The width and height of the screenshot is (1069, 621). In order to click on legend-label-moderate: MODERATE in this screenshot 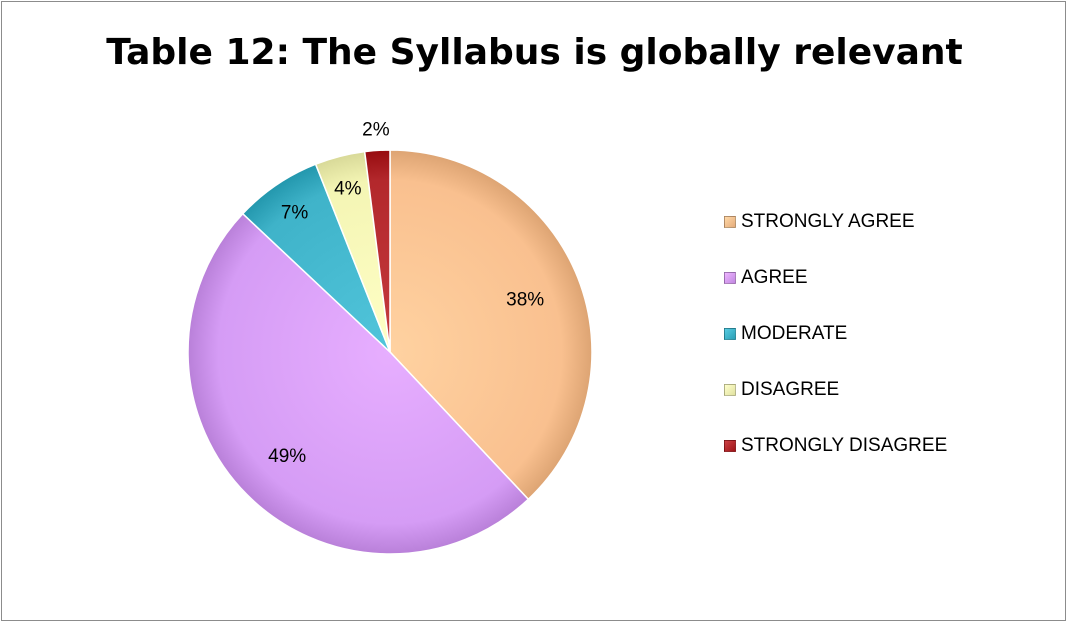, I will do `click(794, 333)`.